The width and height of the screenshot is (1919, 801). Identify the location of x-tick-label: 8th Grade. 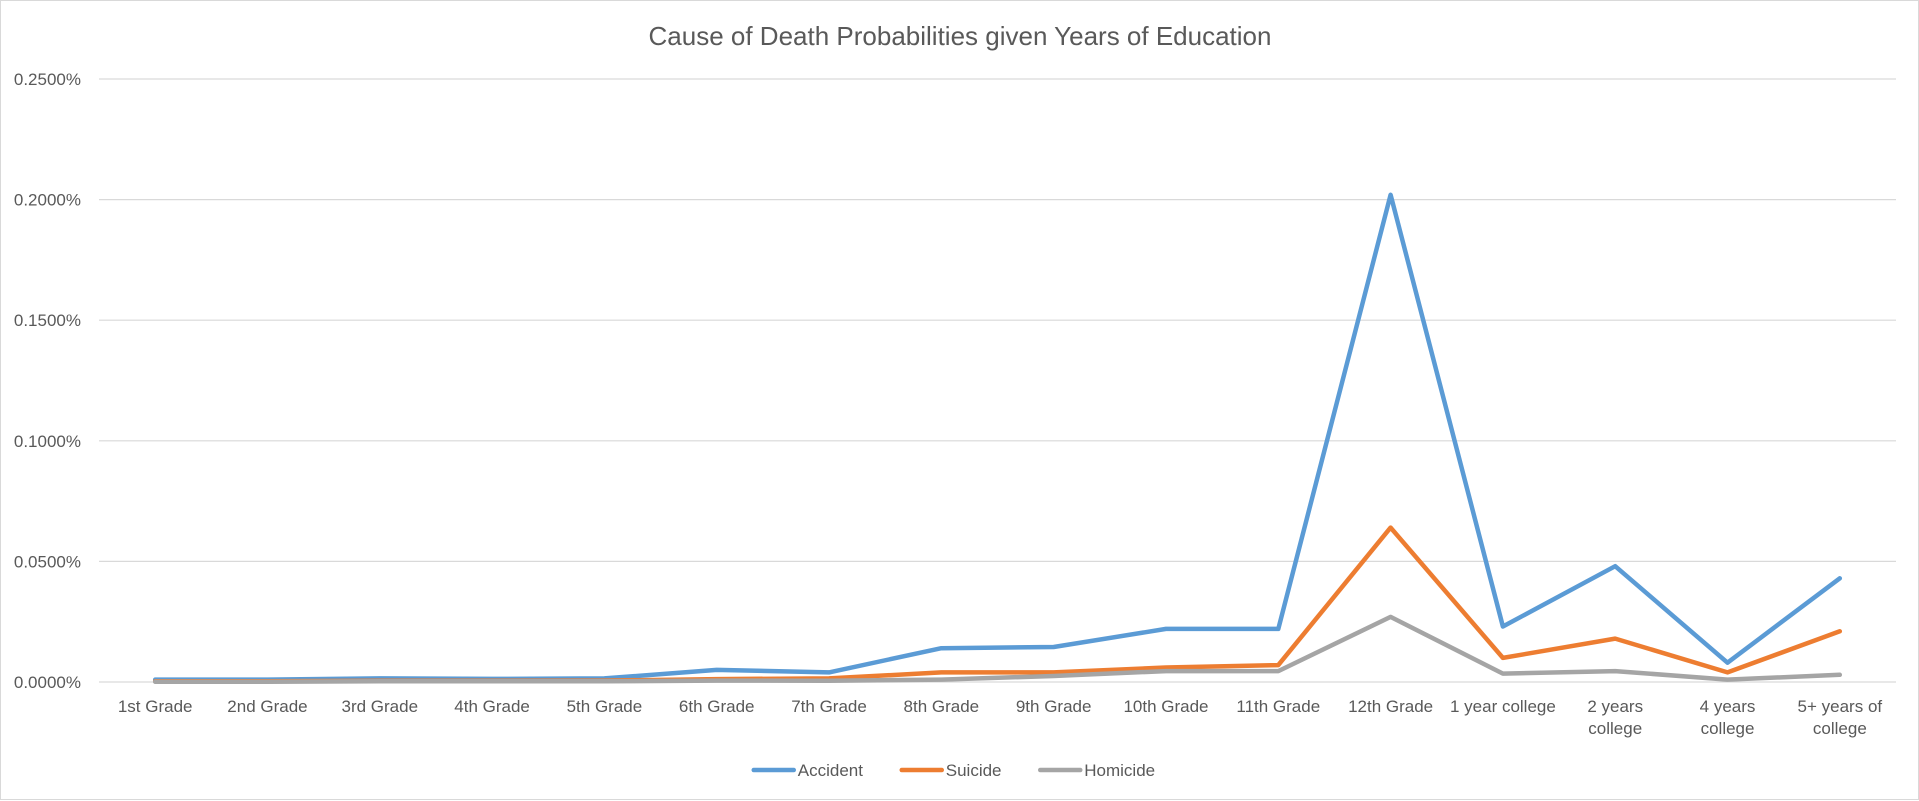
(942, 706).